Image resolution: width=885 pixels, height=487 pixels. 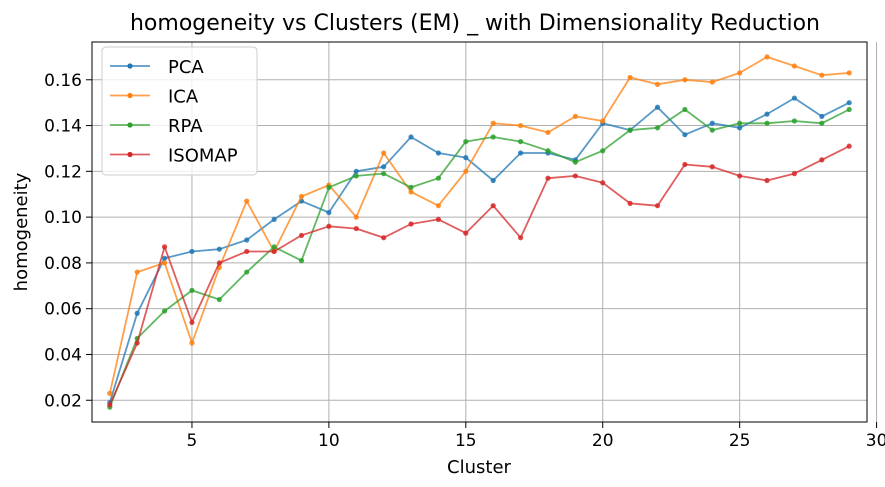 What do you see at coordinates (179, 111) in the screenshot?
I see `legend: PCA ICA RPA ISOMAP` at bounding box center [179, 111].